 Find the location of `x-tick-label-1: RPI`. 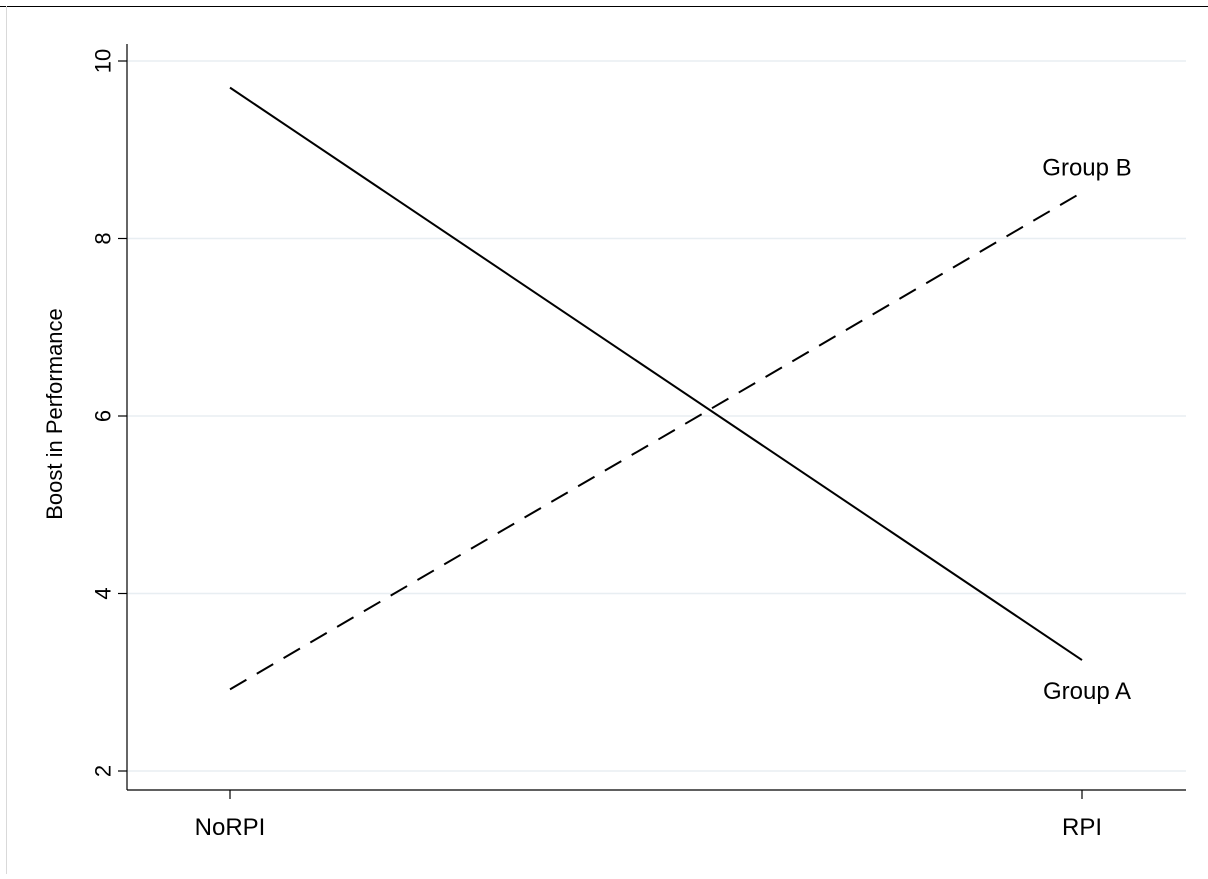

x-tick-label-1: RPI is located at coordinates (1082, 827).